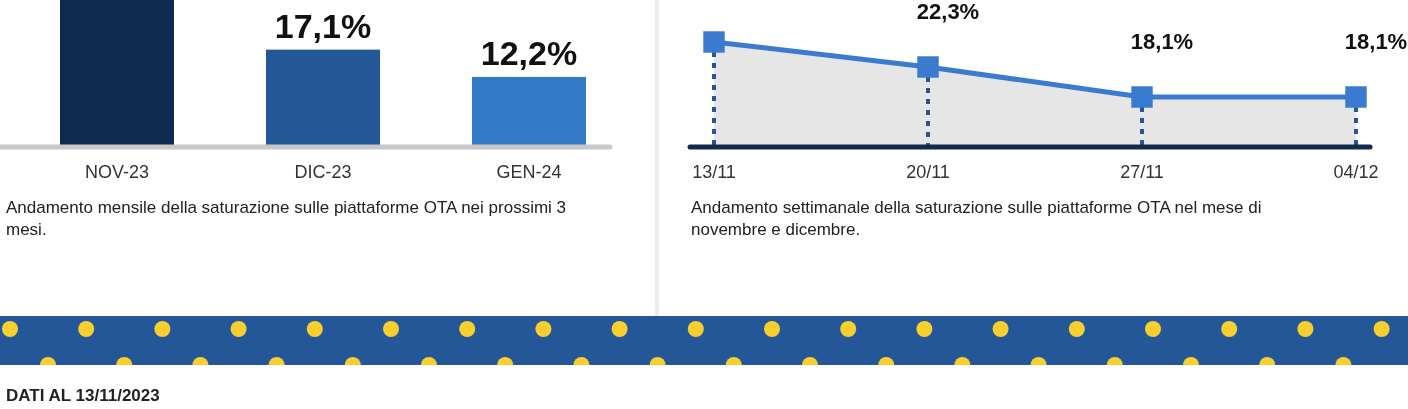 Image resolution: width=1408 pixels, height=409 pixels. Describe the element at coordinates (529, 52) in the screenshot. I see `data-label: 12,2%` at that location.